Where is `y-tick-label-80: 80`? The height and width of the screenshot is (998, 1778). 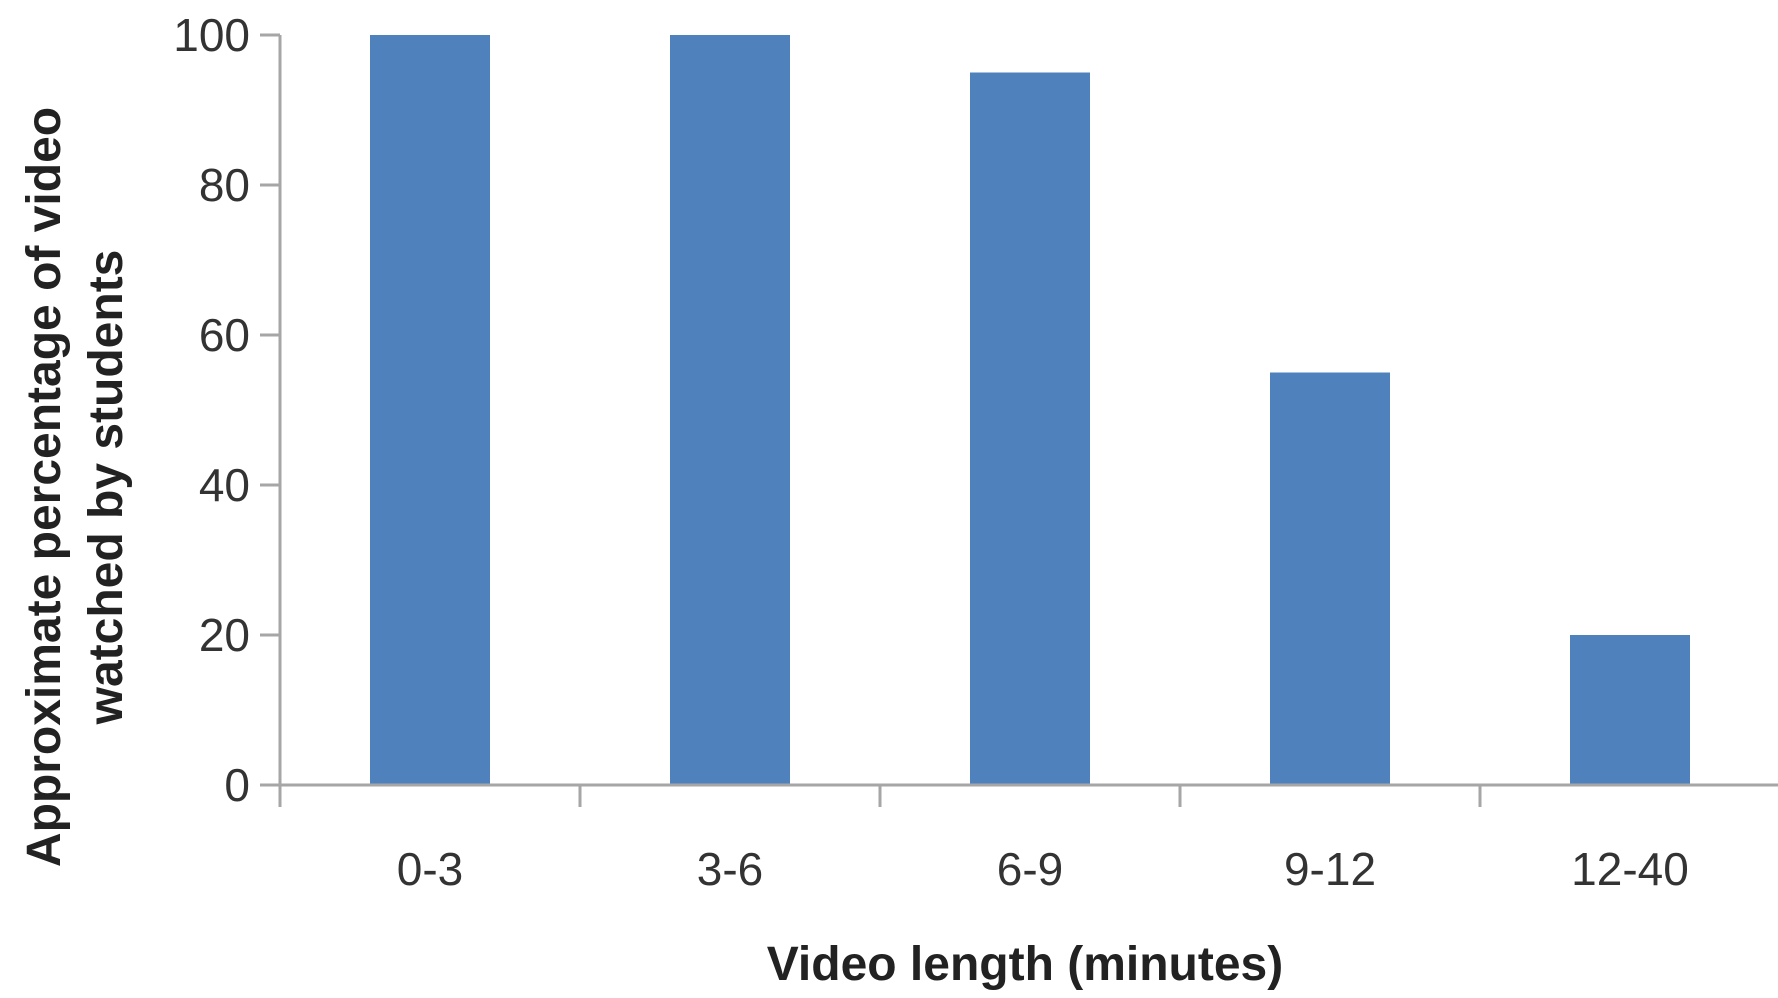 y-tick-label-80: 80 is located at coordinates (224, 185).